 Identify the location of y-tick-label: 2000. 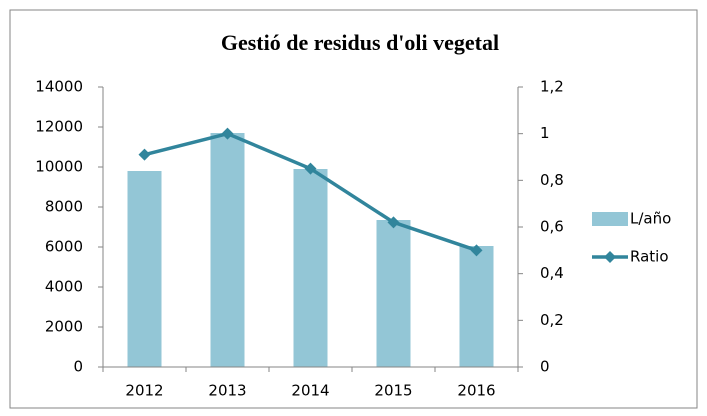
(64, 327).